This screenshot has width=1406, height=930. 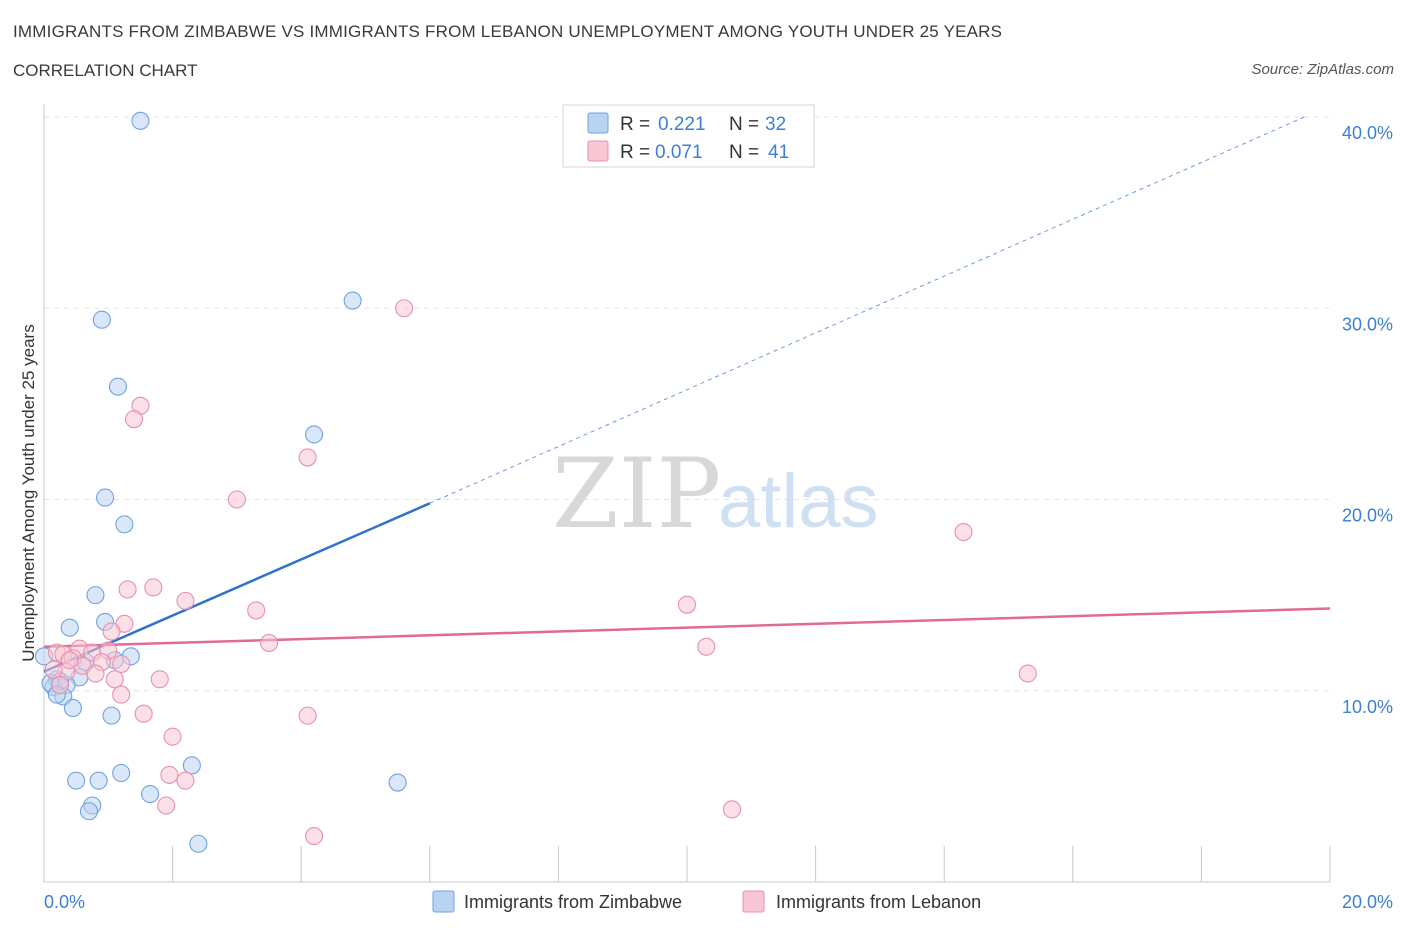 What do you see at coordinates (635, 124) in the screenshot?
I see `legend-r-label-zimbabwe: R =` at bounding box center [635, 124].